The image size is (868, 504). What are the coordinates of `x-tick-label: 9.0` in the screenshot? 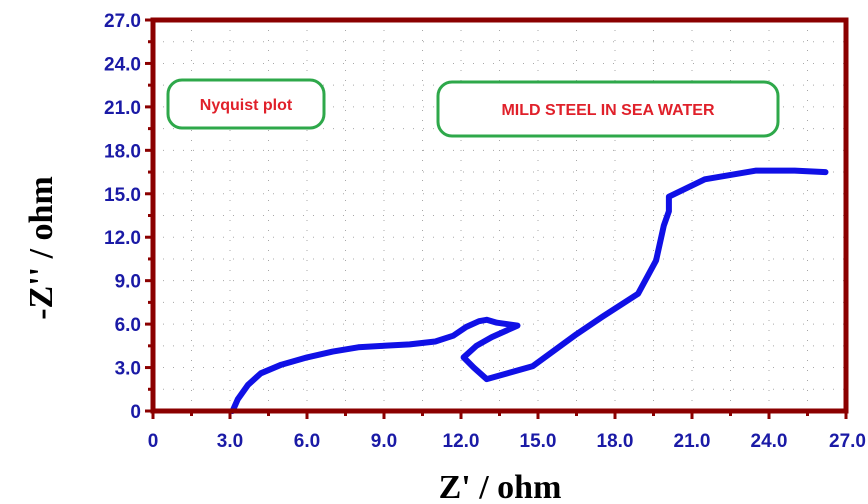 It's located at (384, 441).